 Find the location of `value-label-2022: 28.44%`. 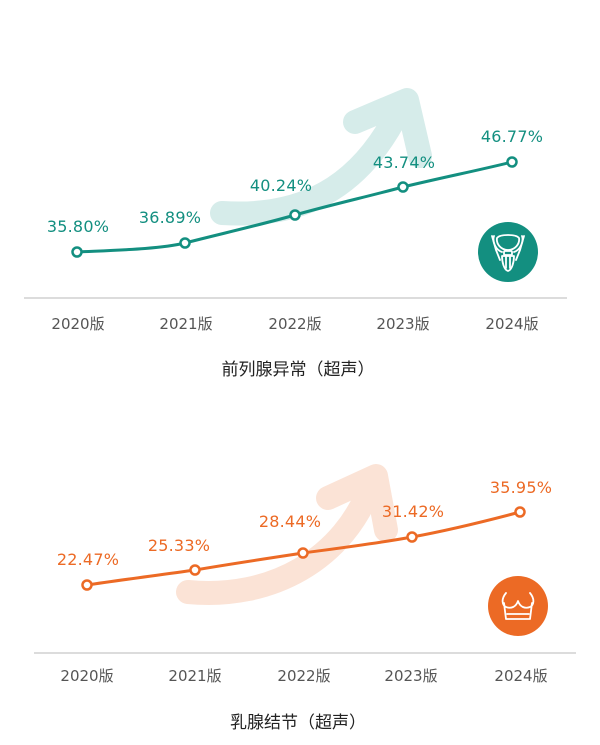

value-label-2022: 28.44% is located at coordinates (290, 521).